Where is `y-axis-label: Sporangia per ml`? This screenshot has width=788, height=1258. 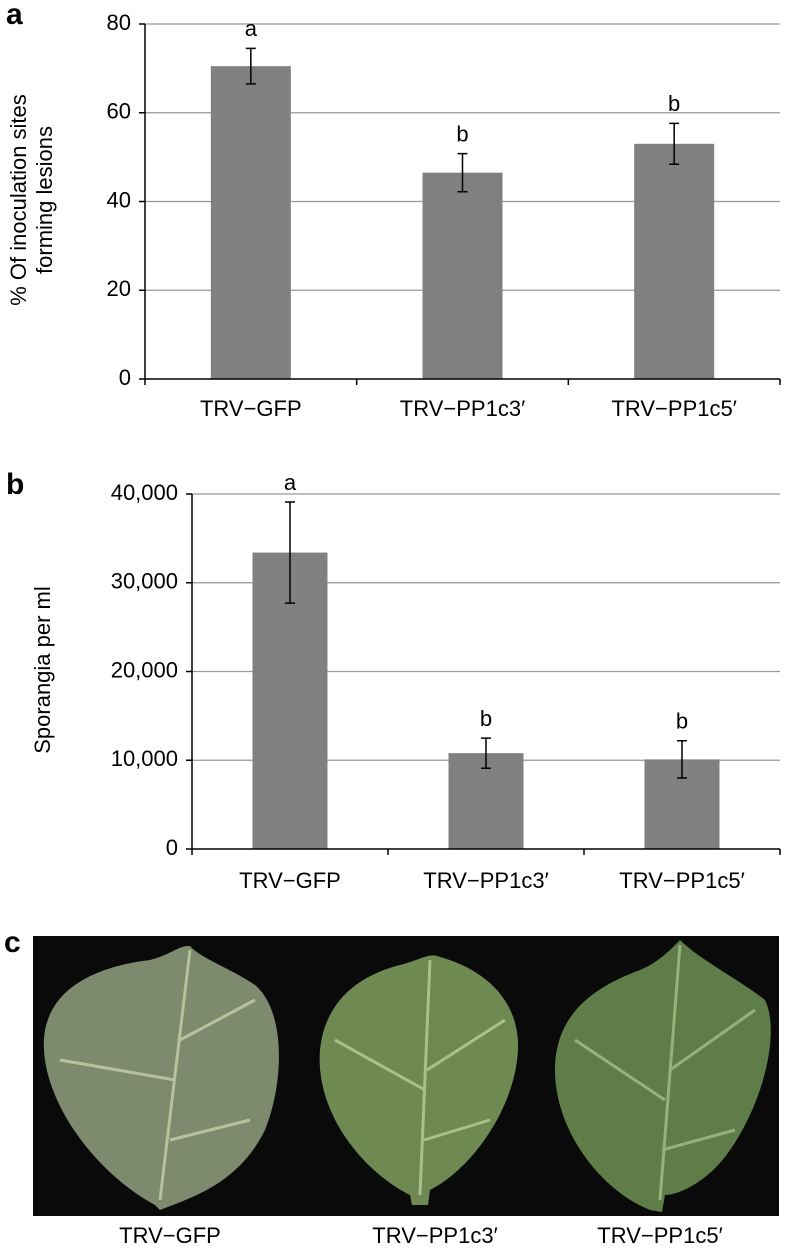
y-axis-label: Sporangia per ml is located at coordinates (42, 670).